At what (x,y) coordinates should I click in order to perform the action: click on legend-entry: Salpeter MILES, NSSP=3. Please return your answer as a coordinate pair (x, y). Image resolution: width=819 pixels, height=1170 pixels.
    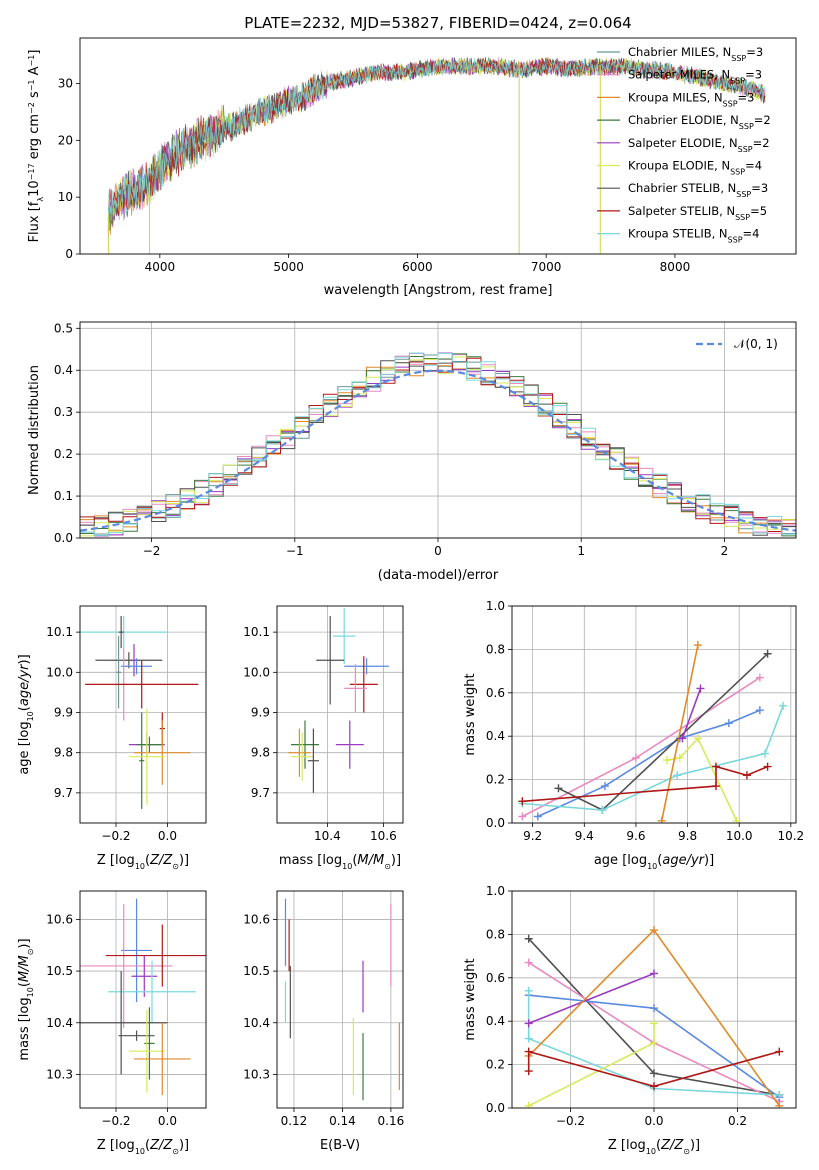
    Looking at the image, I should click on (695, 77).